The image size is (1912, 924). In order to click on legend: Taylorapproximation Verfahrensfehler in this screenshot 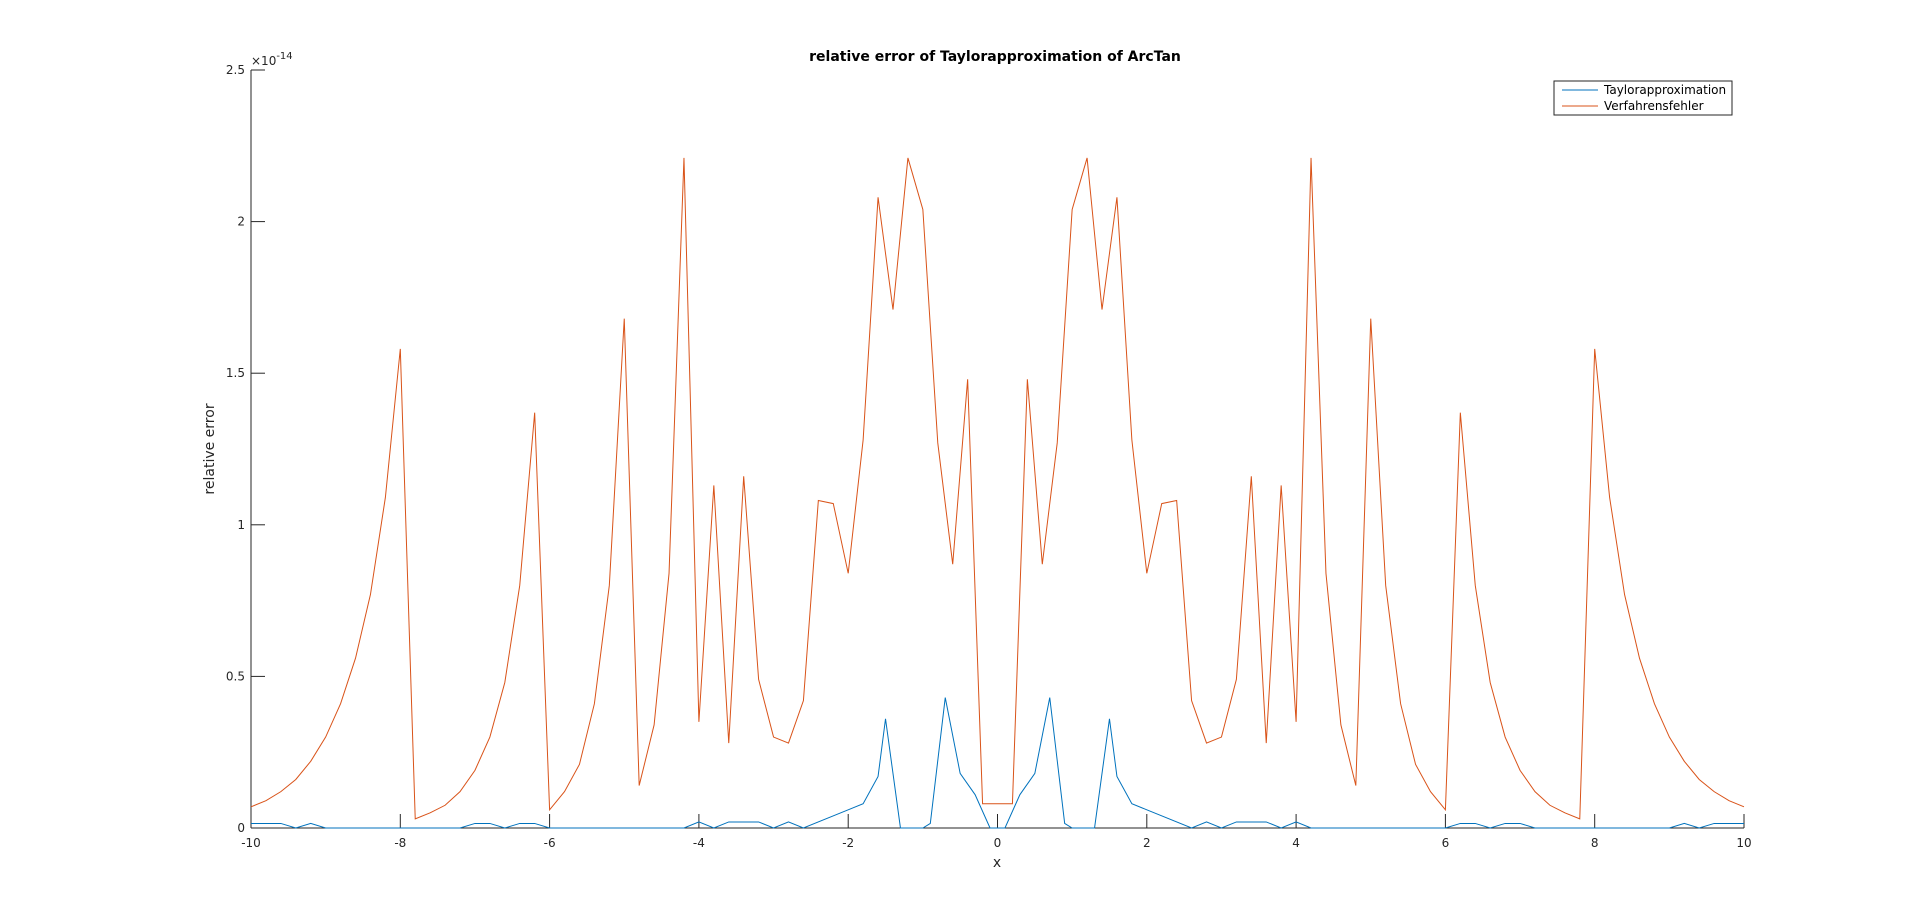, I will do `click(1643, 98)`.